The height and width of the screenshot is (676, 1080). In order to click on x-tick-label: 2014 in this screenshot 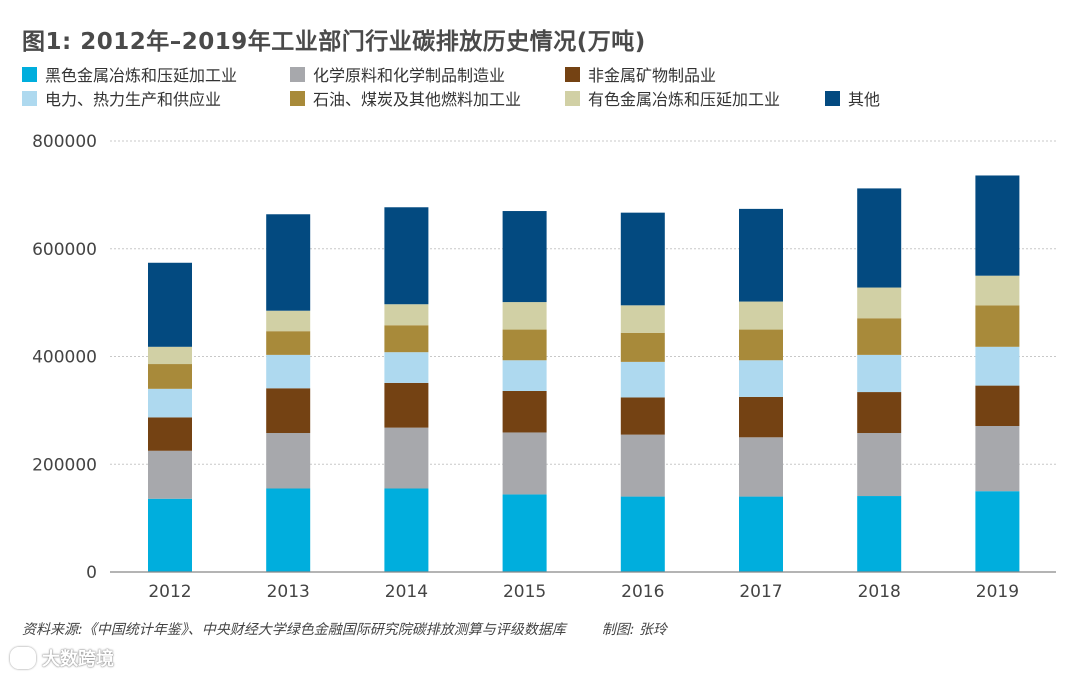, I will do `click(406, 592)`.